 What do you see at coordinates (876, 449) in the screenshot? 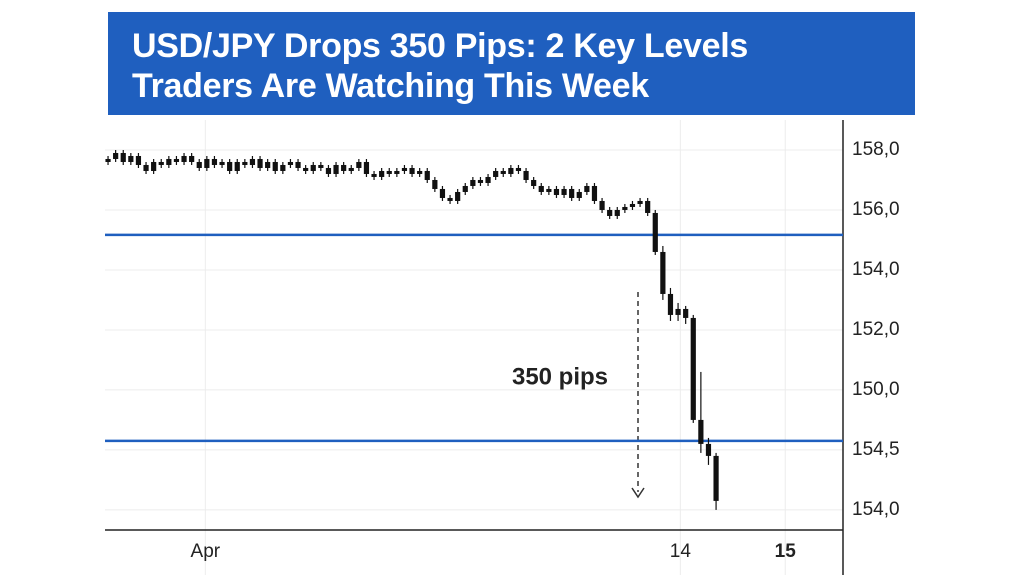
I see `y-tick-label: 154,5` at bounding box center [876, 449].